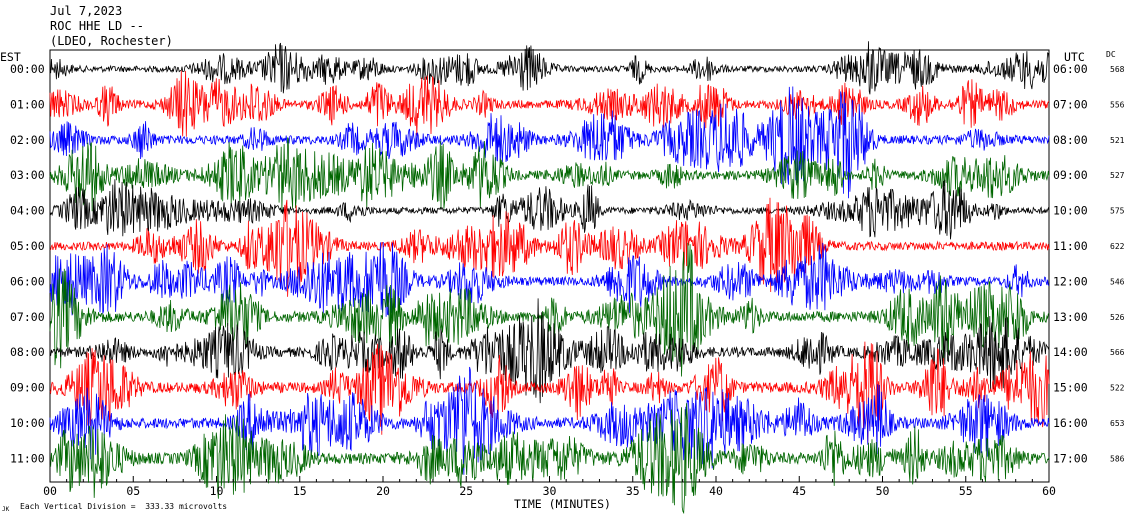  Describe the element at coordinates (10, 57) in the screenshot. I see `est-axis-title: EST` at that location.